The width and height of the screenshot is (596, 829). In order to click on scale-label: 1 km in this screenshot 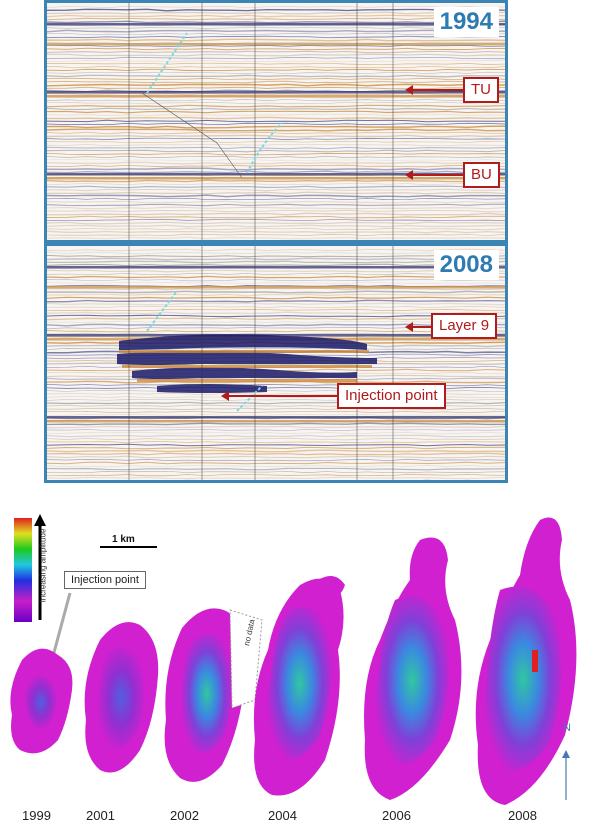, I will do `click(123, 539)`.